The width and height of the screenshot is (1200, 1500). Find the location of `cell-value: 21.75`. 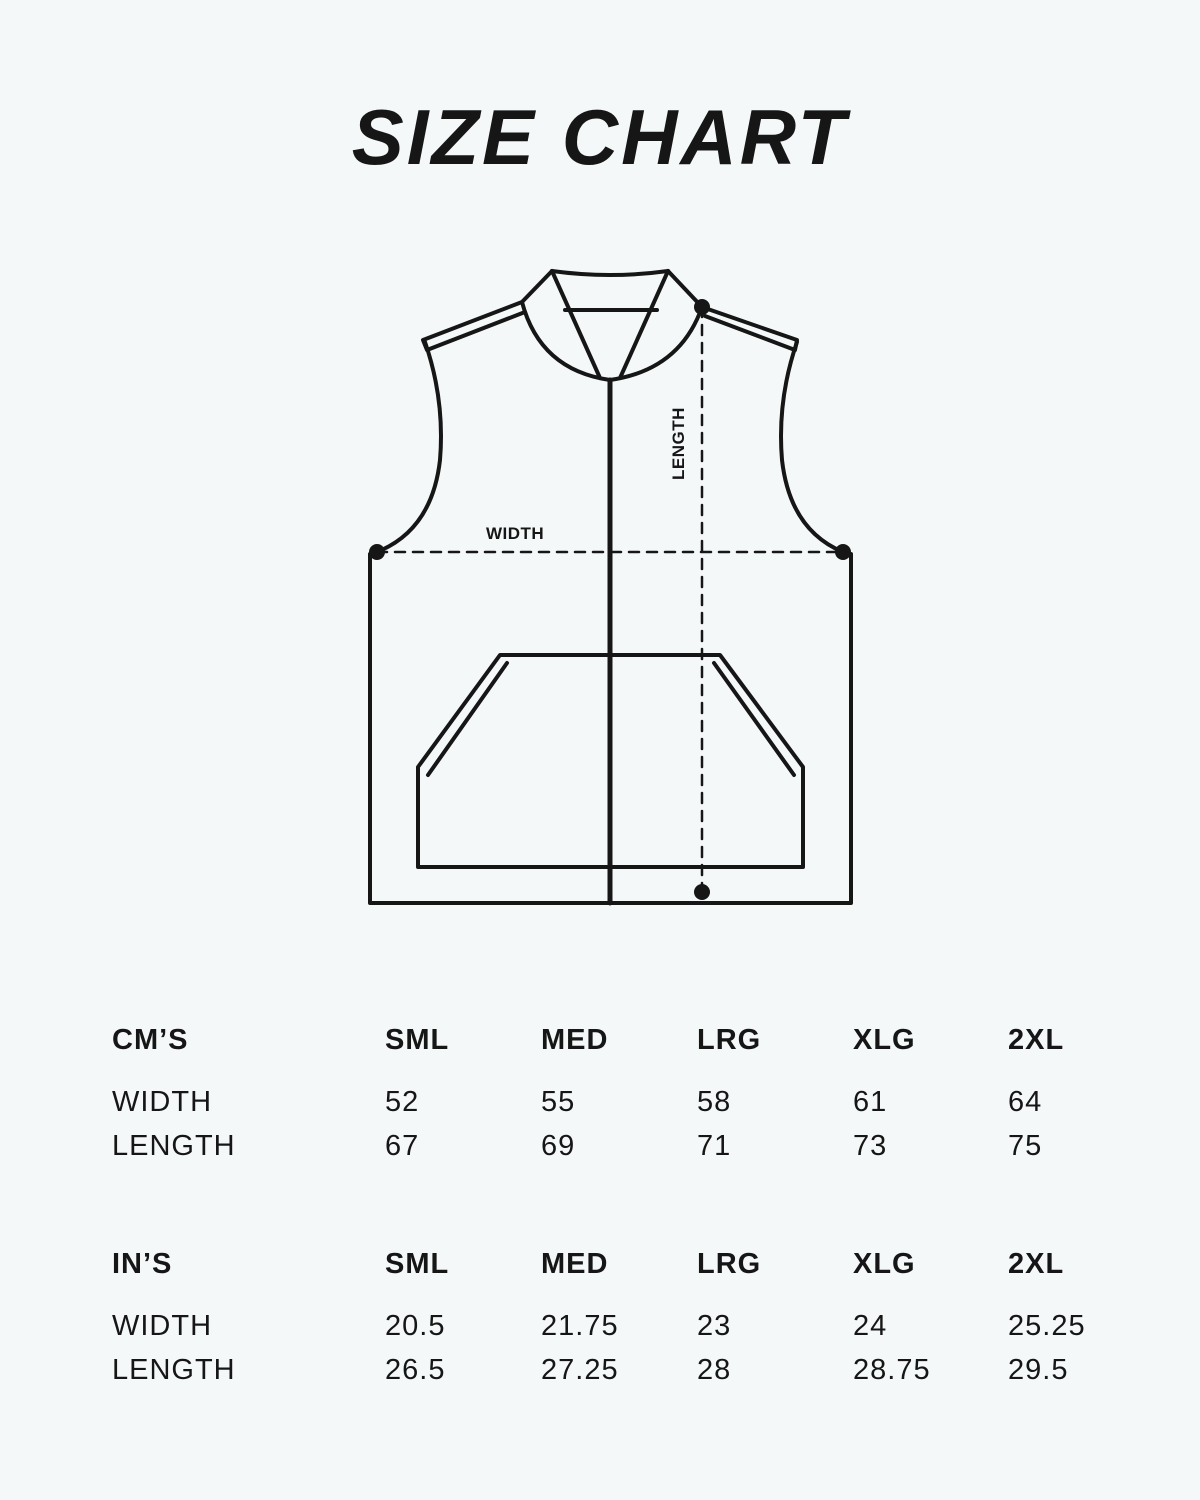

cell-value: 21.75 is located at coordinates (580, 1326).